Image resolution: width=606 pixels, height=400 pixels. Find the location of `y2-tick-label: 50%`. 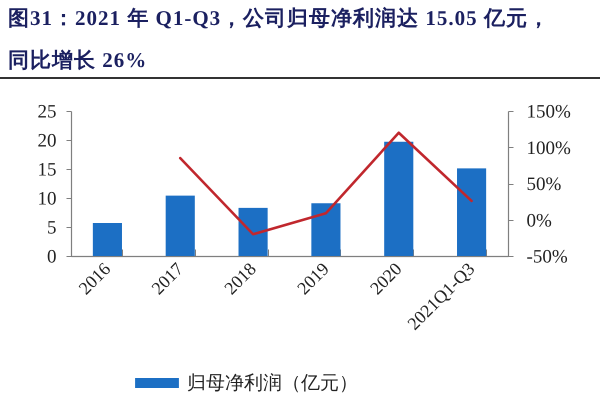

y2-tick-label: 50% is located at coordinates (544, 184).